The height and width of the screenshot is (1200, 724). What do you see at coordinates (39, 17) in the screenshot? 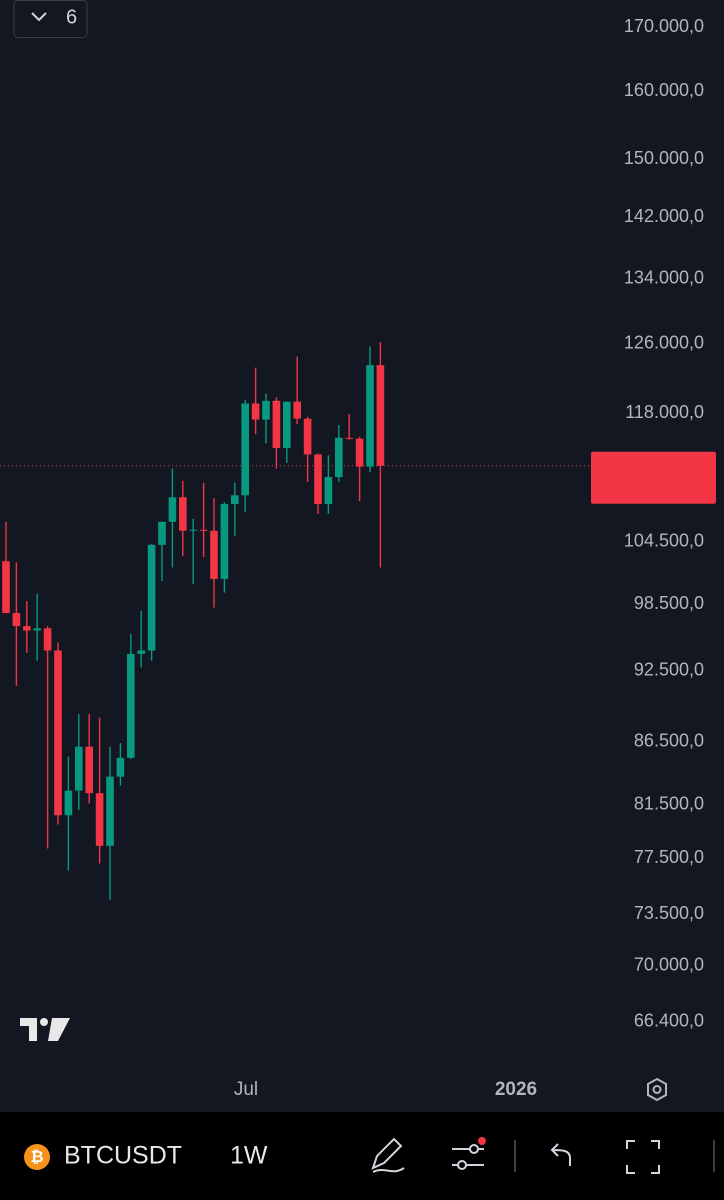
I see `chevron-icon` at bounding box center [39, 17].